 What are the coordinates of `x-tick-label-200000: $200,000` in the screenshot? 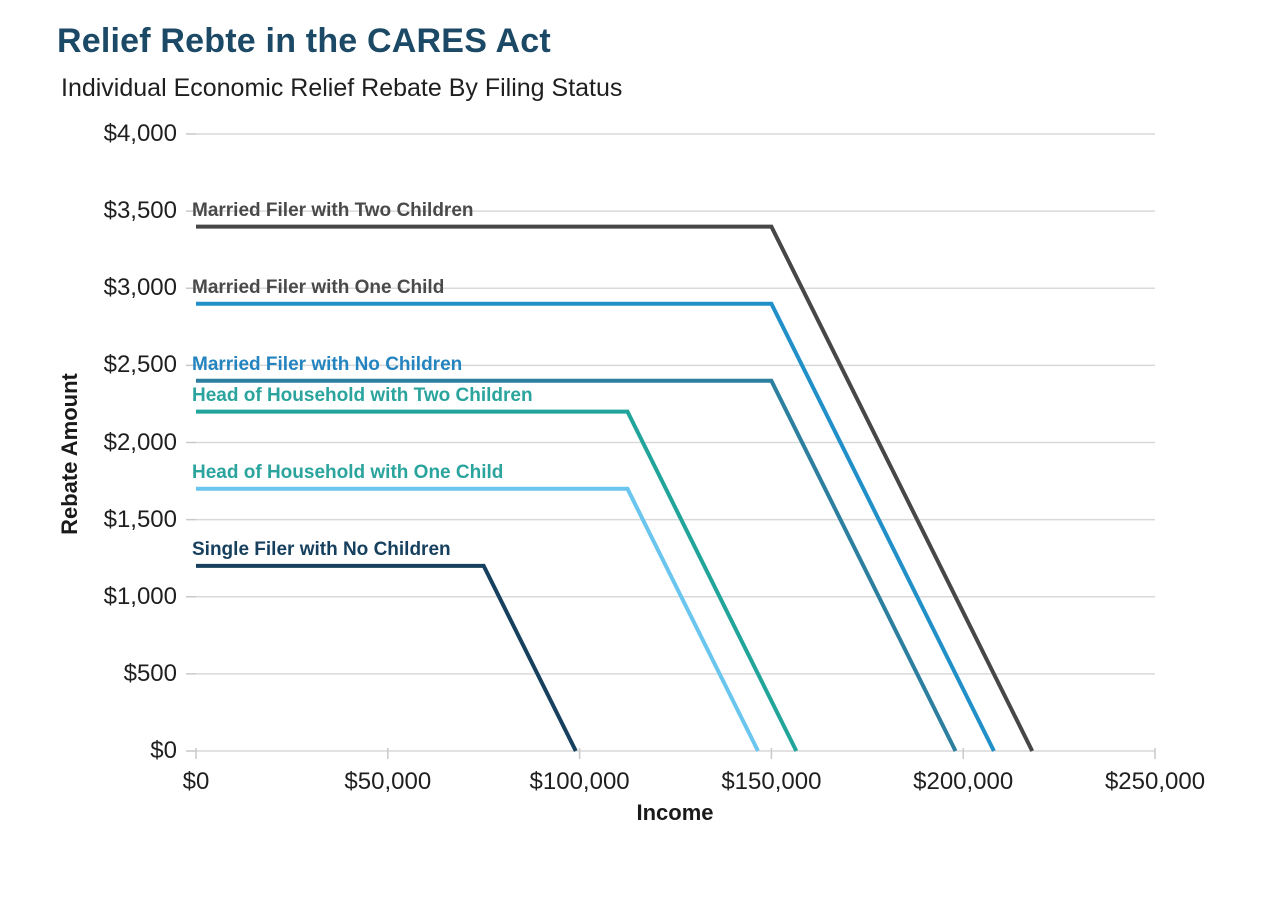 It's located at (963, 781).